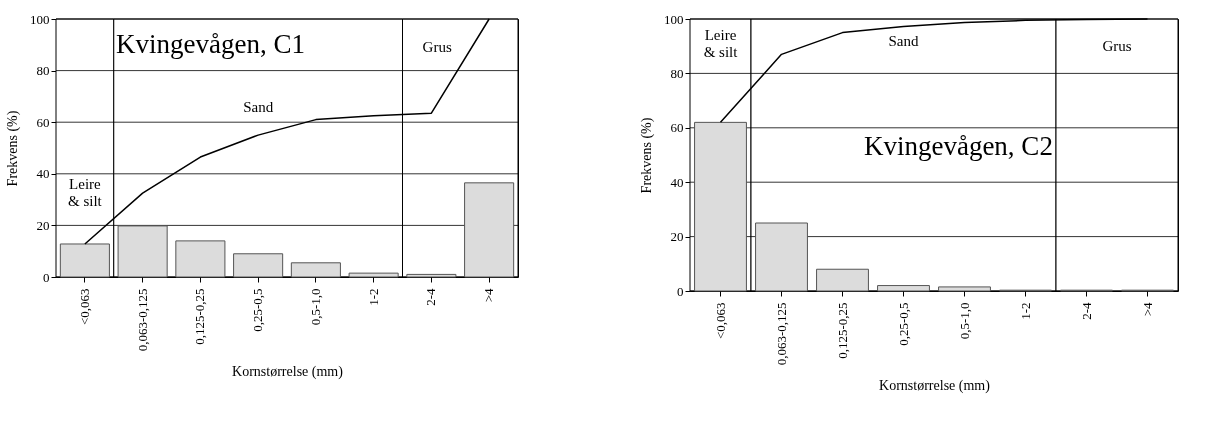  Describe the element at coordinates (211, 43) in the screenshot. I see `chart-title: Kvingevågen, C1` at that location.